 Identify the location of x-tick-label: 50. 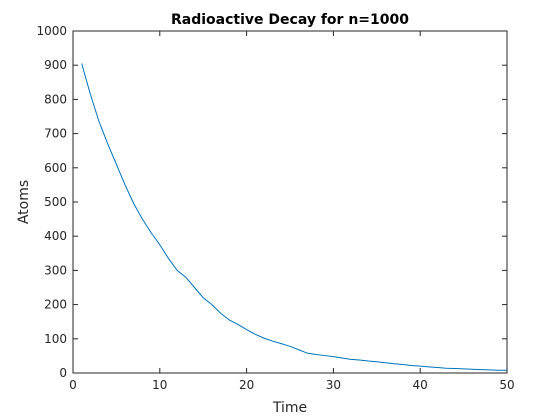
(506, 385).